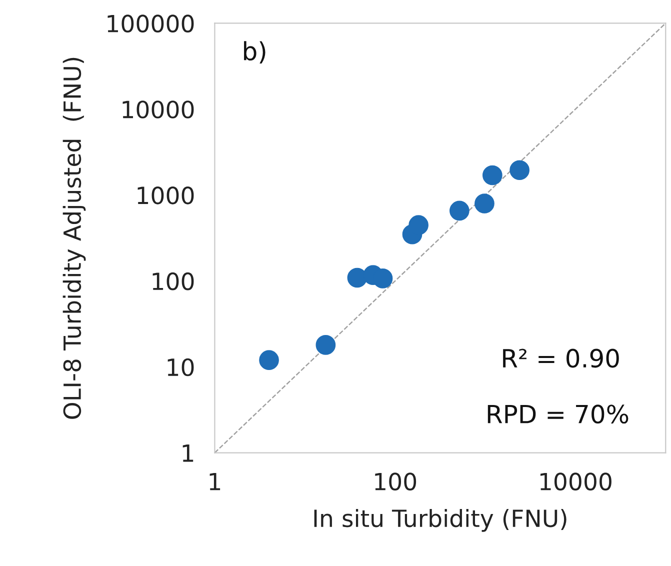  I want to click on x-tick-label: 1, so click(215, 481).